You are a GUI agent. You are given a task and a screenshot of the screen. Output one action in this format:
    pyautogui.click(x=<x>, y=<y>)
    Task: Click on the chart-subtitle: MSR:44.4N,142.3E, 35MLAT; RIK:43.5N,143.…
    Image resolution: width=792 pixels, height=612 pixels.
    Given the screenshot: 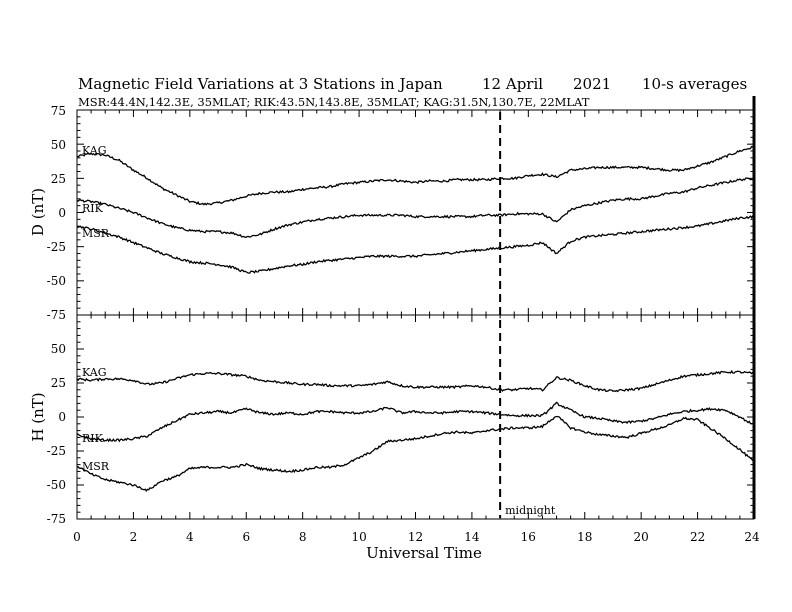 What is the action you would take?
    pyautogui.click(x=334, y=102)
    